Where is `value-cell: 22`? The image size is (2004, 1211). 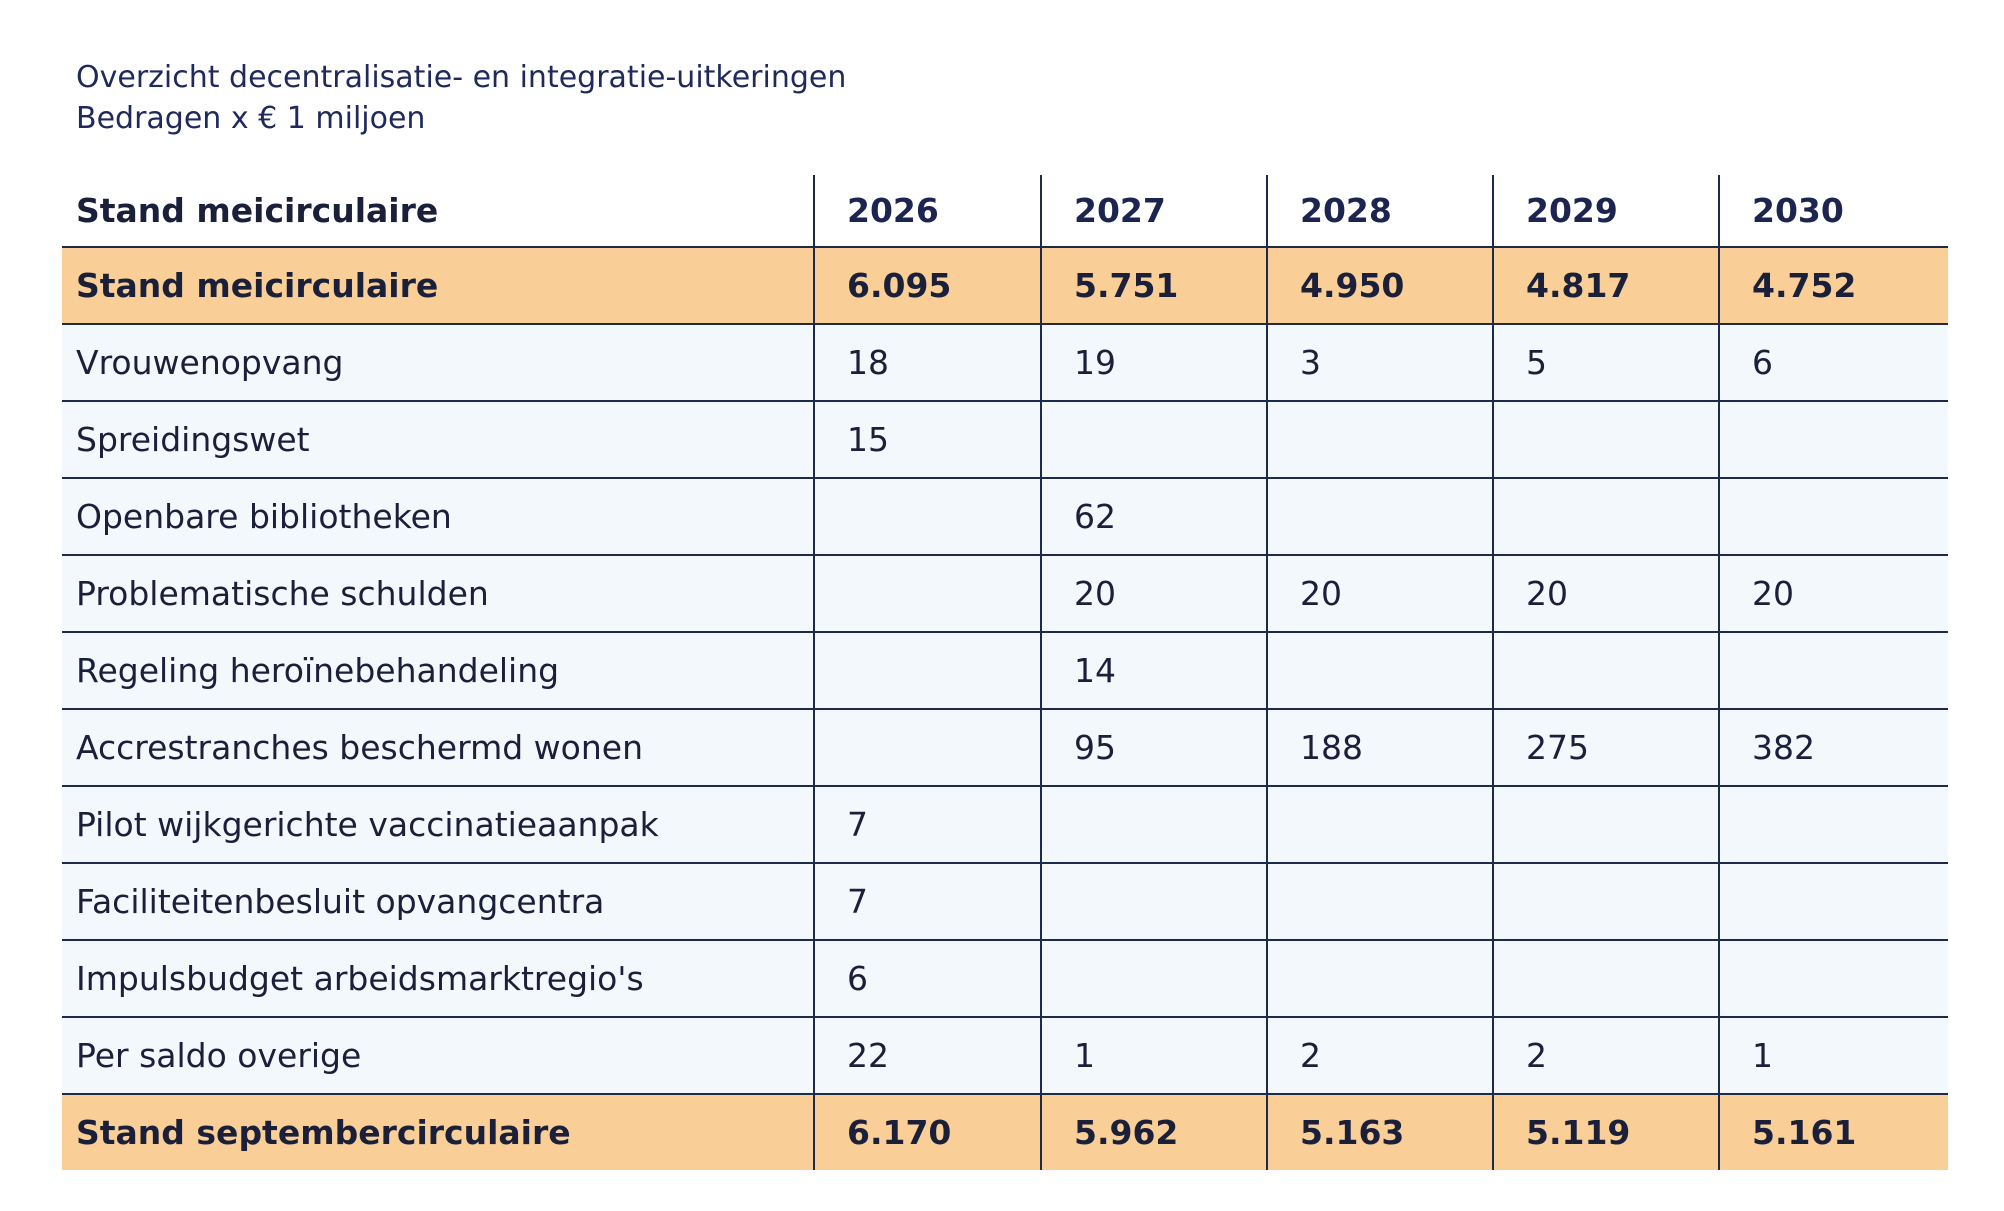 value-cell: 22 is located at coordinates (927, 1056).